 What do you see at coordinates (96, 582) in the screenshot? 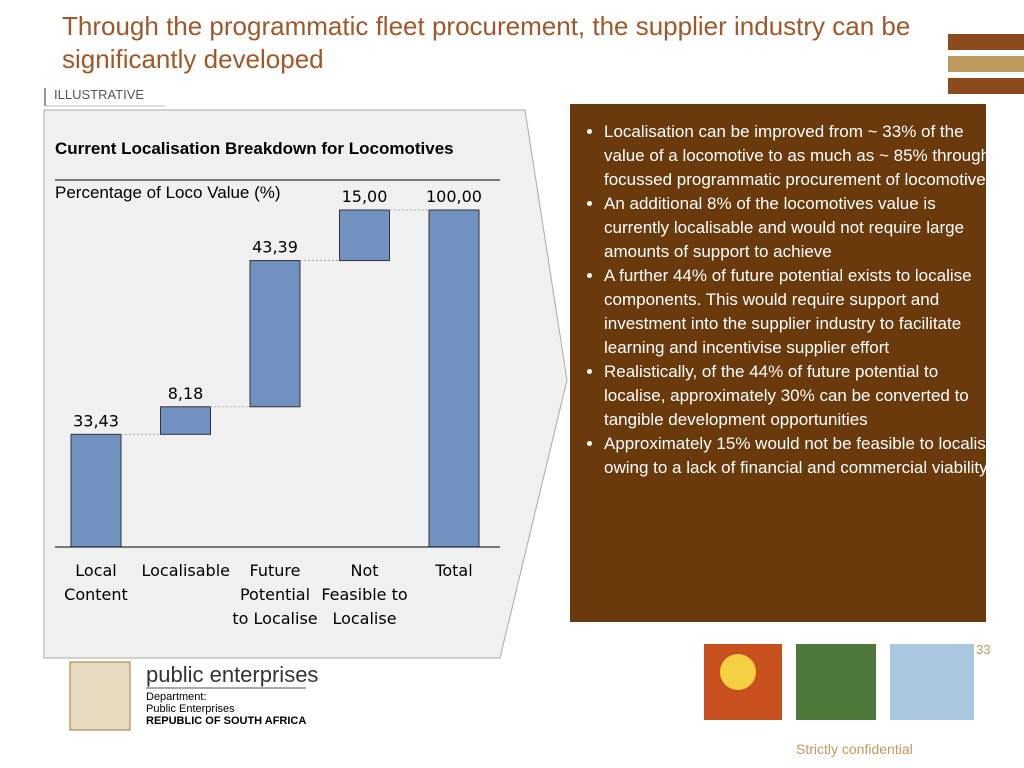
I see `x-tick-label: Local Content` at bounding box center [96, 582].